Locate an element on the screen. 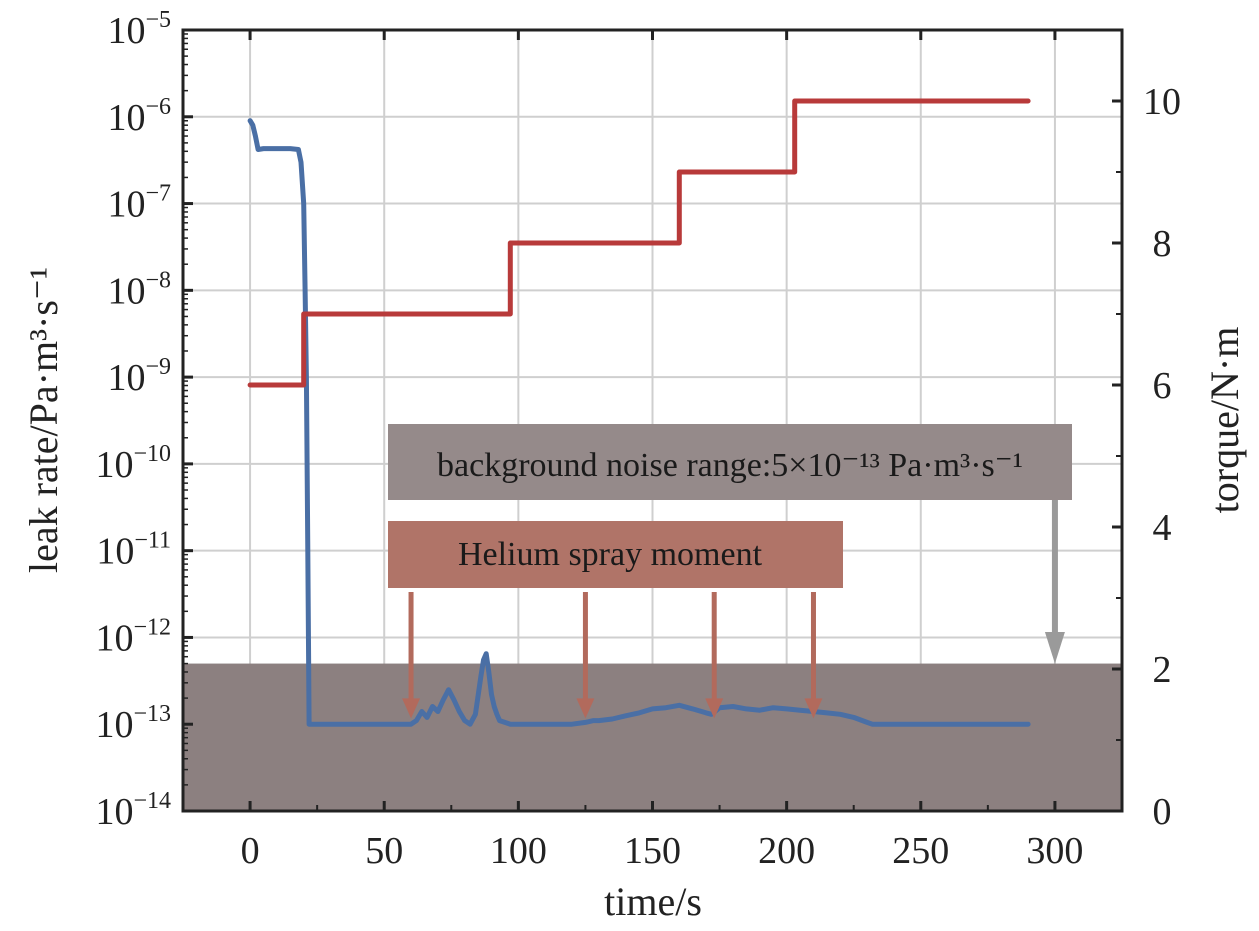 The height and width of the screenshot is (931, 1259). x-axis-label: time/s is located at coordinates (653, 901).